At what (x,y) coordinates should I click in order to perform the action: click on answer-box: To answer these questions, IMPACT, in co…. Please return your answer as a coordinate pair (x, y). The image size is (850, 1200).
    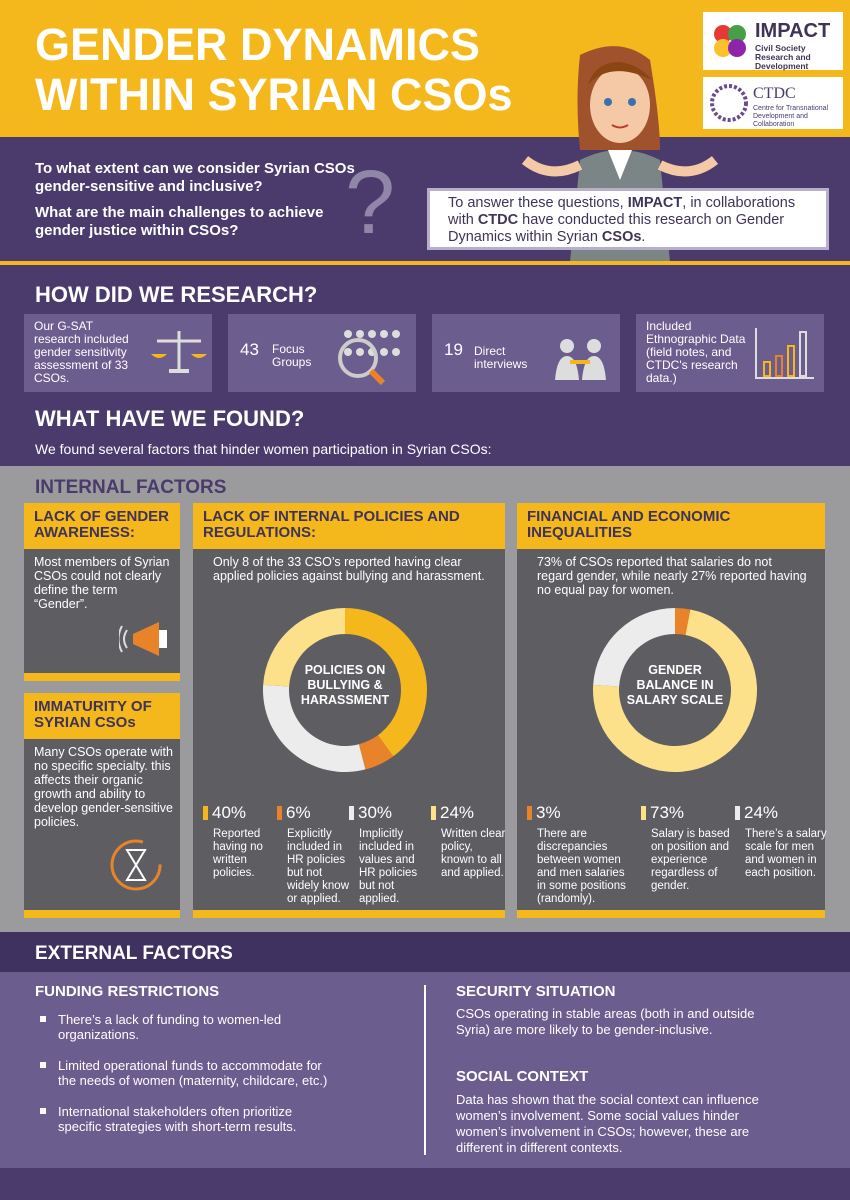
    Looking at the image, I should click on (628, 219).